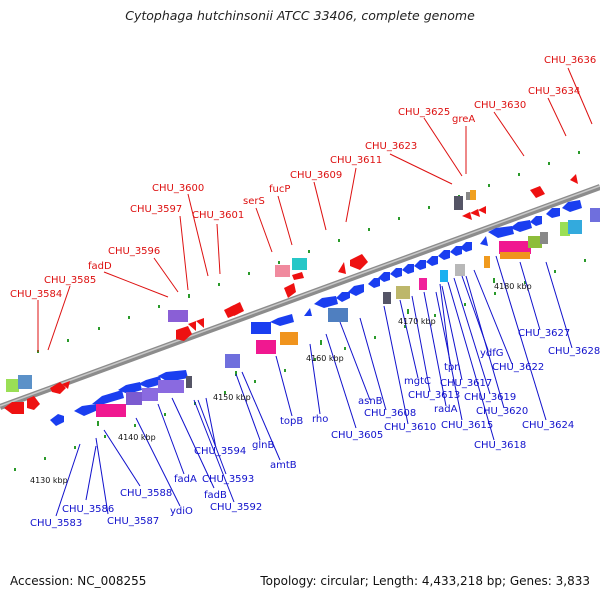 Image resolution: width=600 pixels, height=600 pixels. I want to click on gene-label: CHU_3624, so click(548, 425).